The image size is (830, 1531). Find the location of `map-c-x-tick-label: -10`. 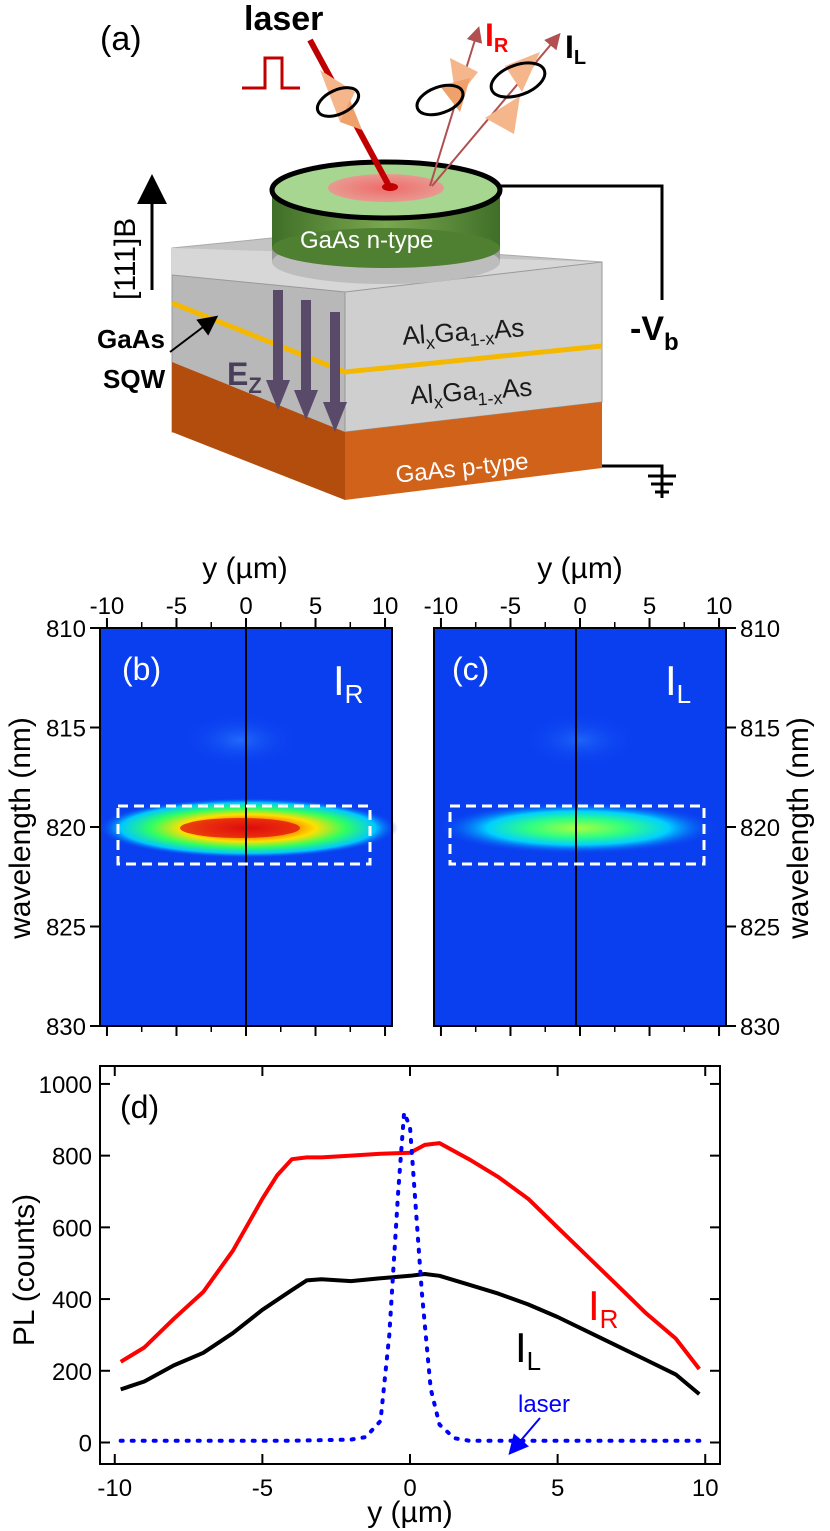

map-c-x-tick-label: -10 is located at coordinates (441, 606).